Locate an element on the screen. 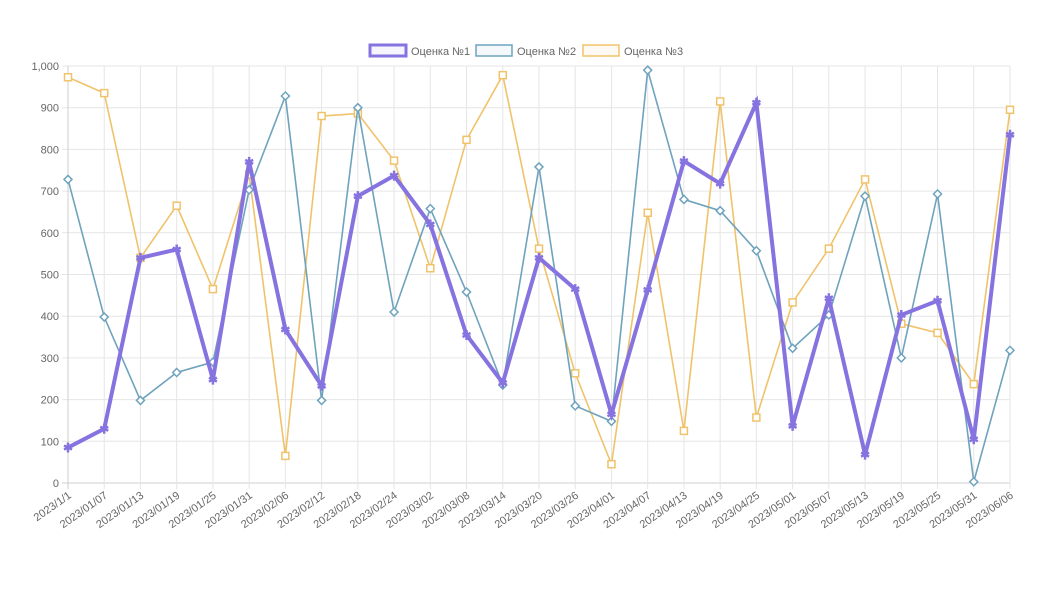 This screenshot has height=589, width=1040. y-axis: 0 100 200 300 400 500 600 700 800 900 1,000 is located at coordinates (45, 275).